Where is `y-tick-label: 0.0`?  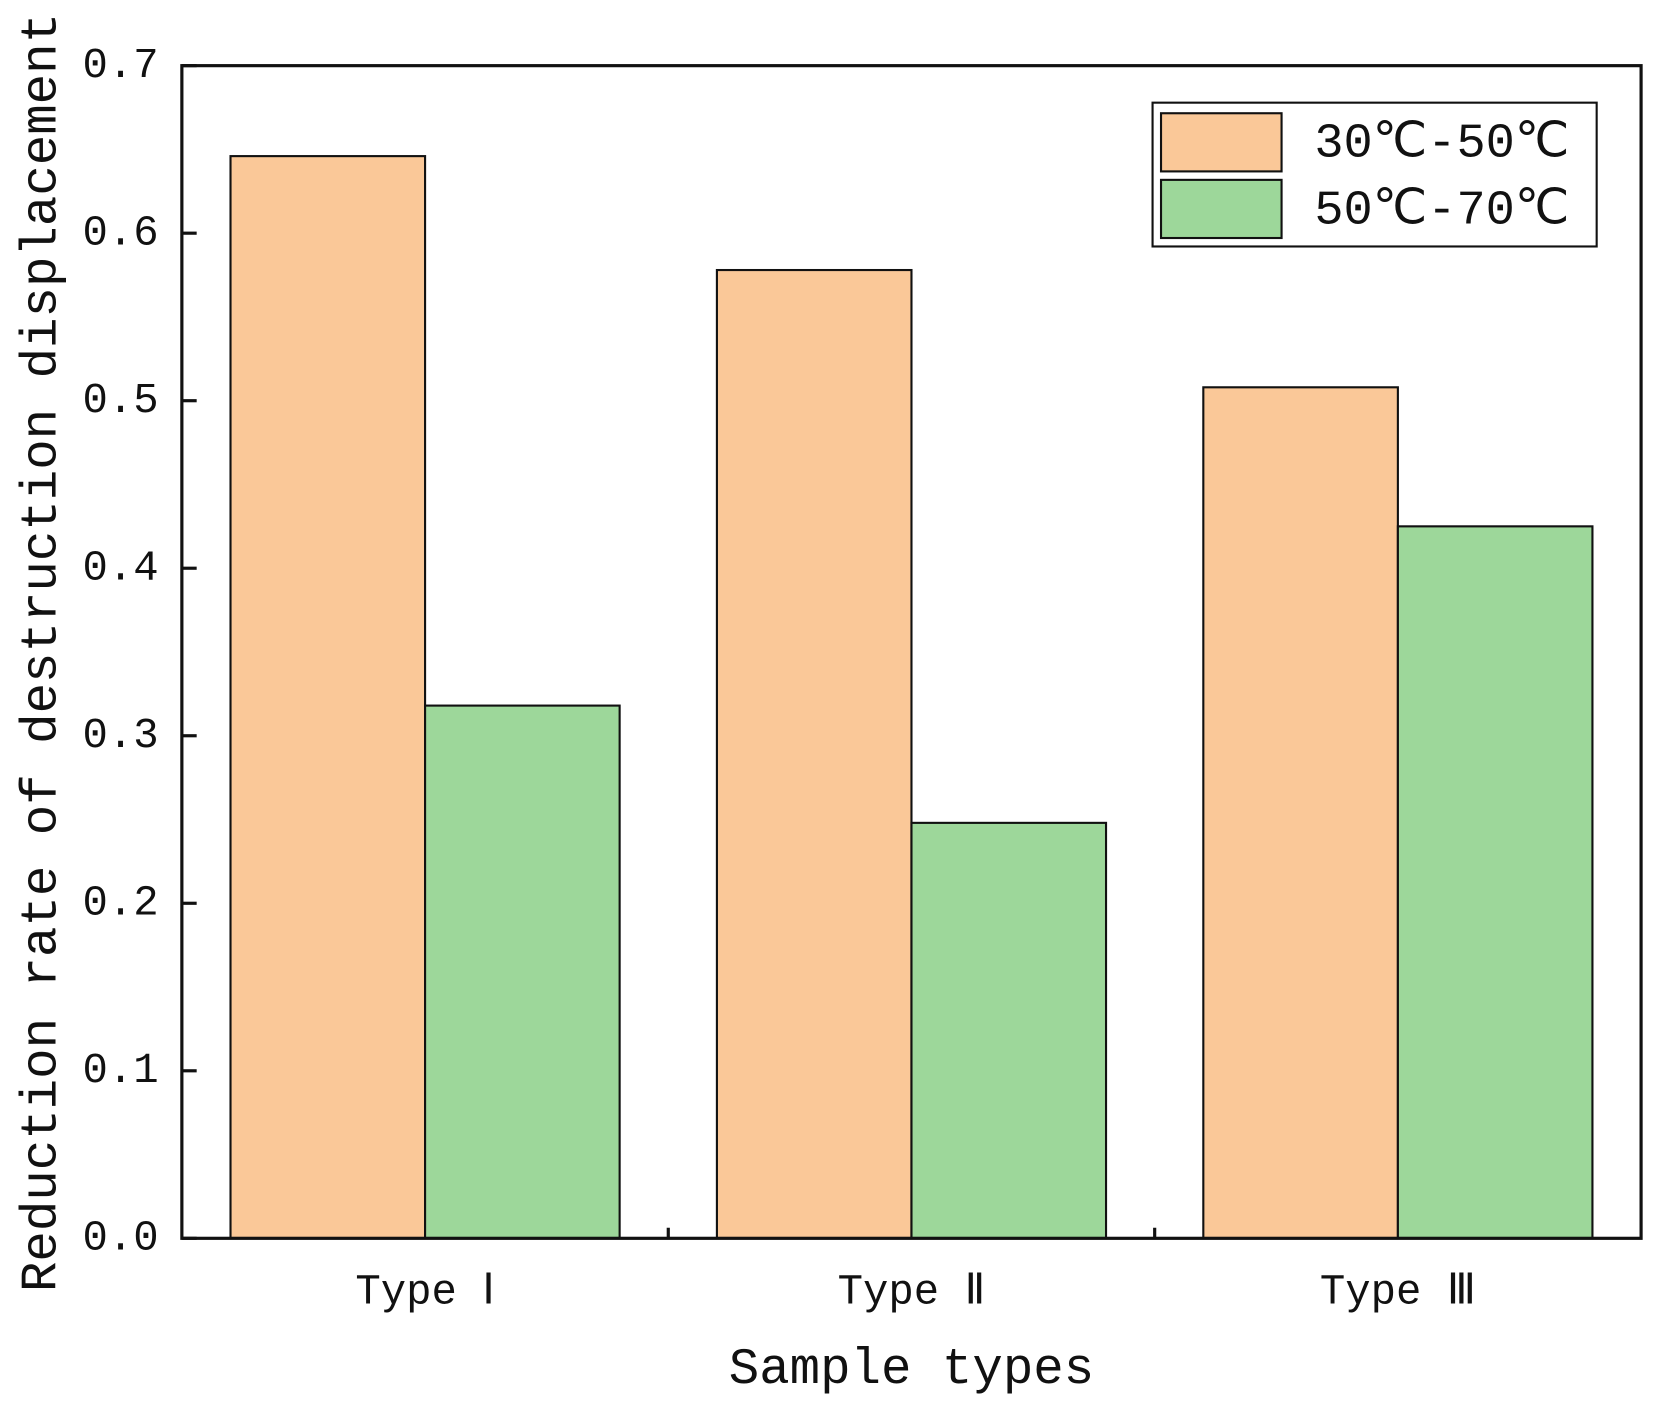 y-tick-label: 0.0 is located at coordinates (120, 1238).